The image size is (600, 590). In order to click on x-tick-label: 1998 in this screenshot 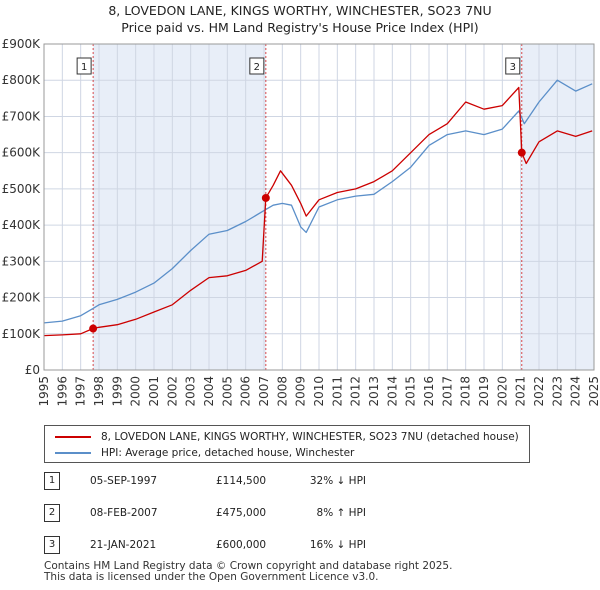, I will do `click(99, 391)`.